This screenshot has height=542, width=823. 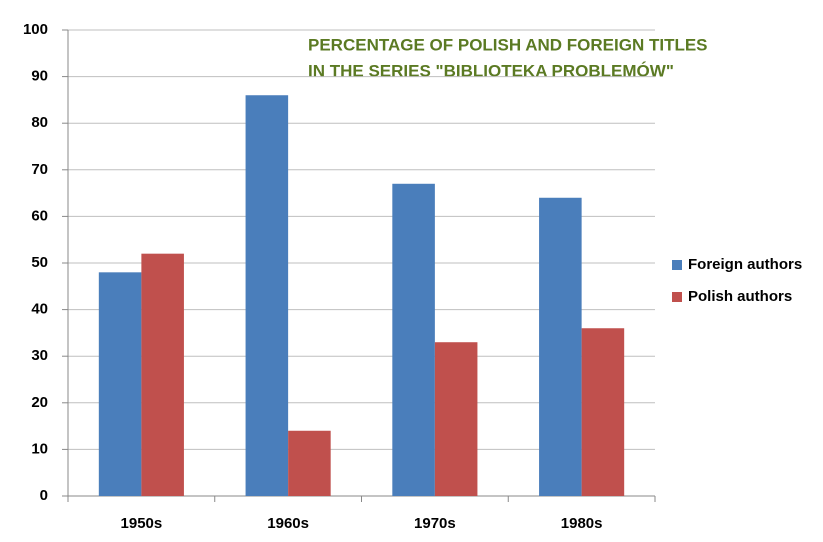 What do you see at coordinates (39, 402) in the screenshot?
I see `y-tick-label: 20` at bounding box center [39, 402].